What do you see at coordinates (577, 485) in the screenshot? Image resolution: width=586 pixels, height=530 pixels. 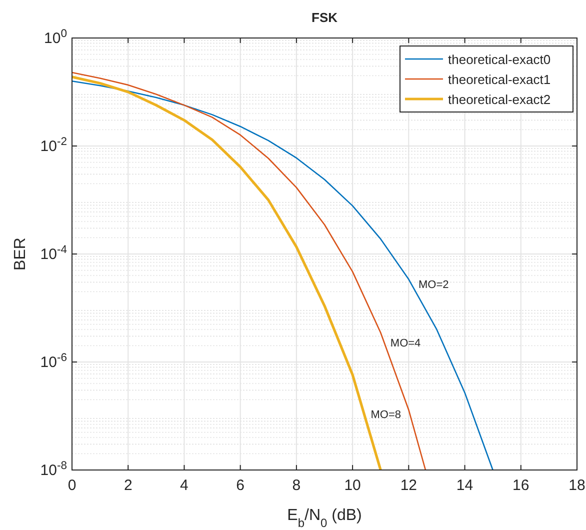 I see `x-tick-label: 18` at bounding box center [577, 485].